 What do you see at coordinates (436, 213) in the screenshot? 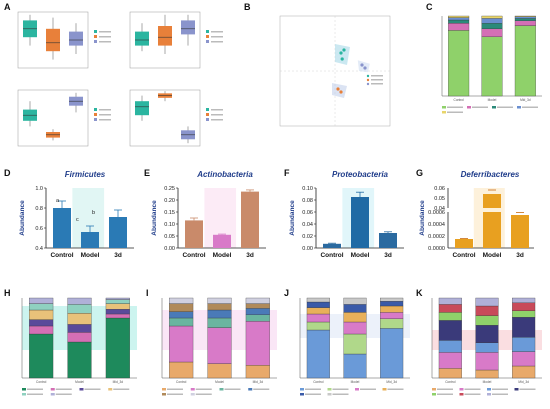
I see `y-tick-label: 0.0006` at bounding box center [436, 213].